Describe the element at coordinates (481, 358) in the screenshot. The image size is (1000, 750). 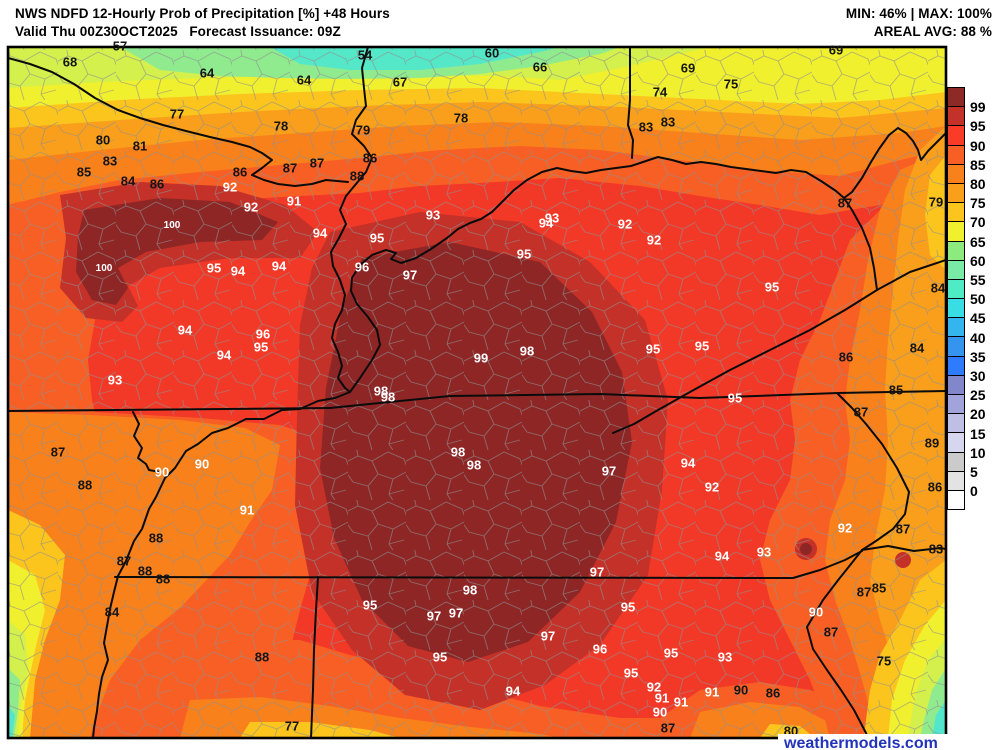
I see `map-value-label: 99` at that location.